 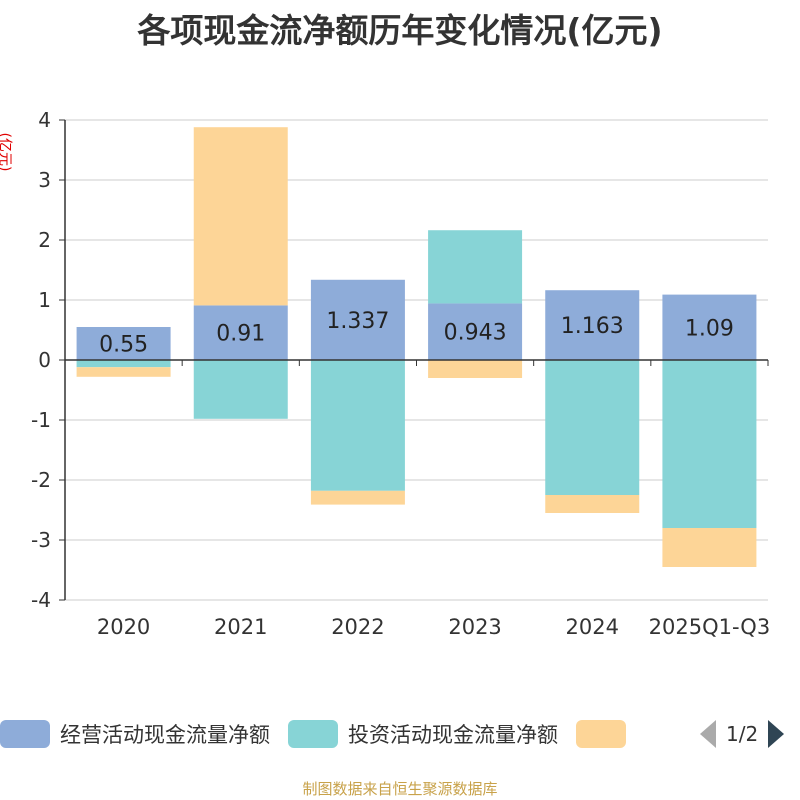 I want to click on chevron-left-icon, so click(x=708, y=734).